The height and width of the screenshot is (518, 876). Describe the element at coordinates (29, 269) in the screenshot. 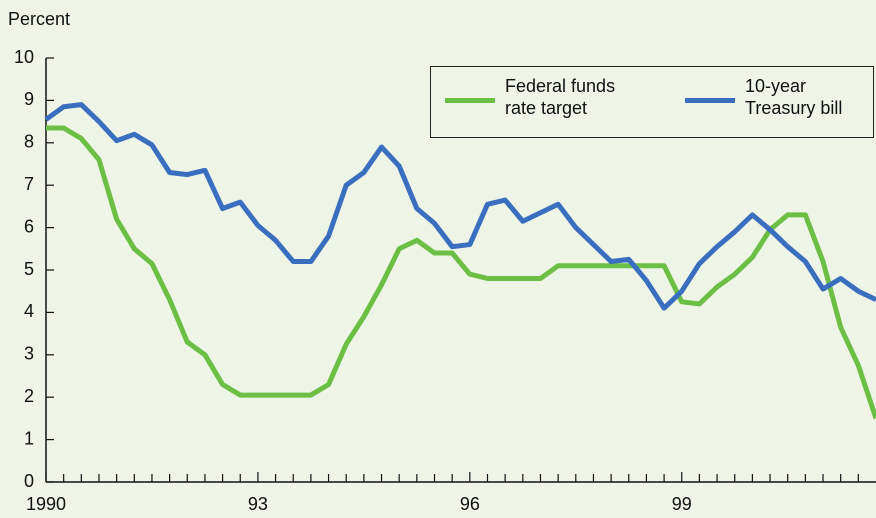

I see `y-tick-label: 5` at that location.